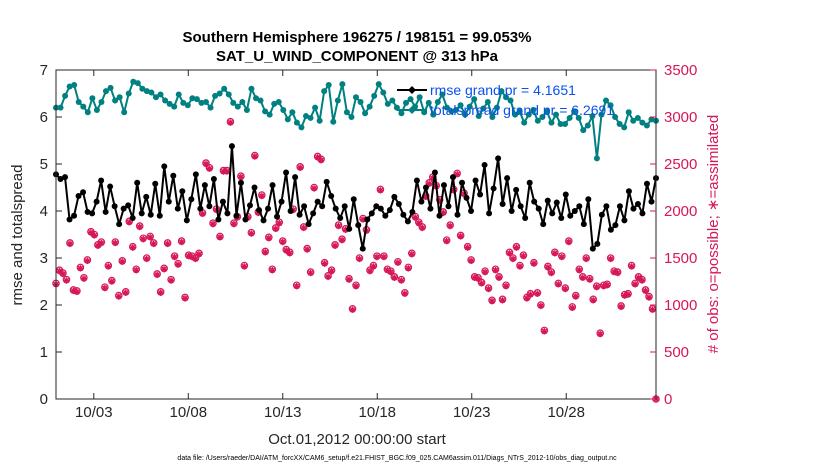 The image size is (830, 470). I want to click on y-right-tick-label: 2500, so click(680, 164).